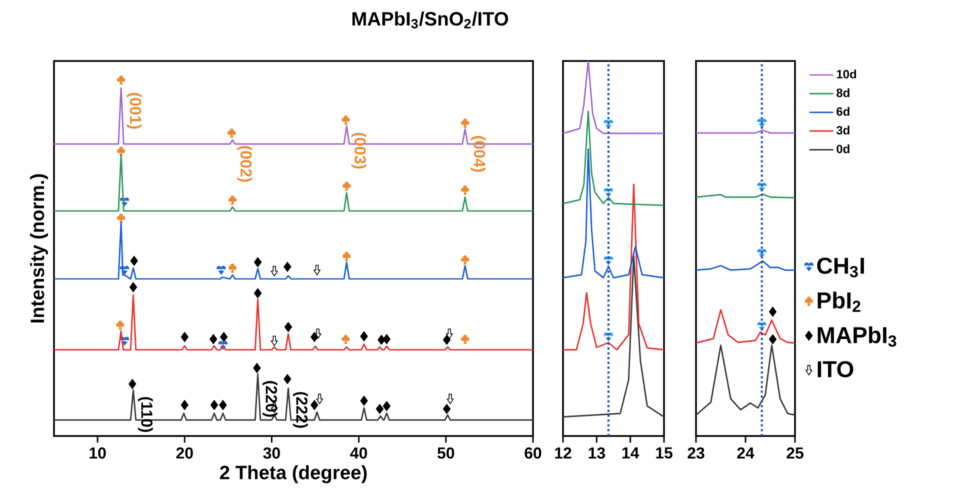  I want to click on legend-label: 6d, so click(843, 111).